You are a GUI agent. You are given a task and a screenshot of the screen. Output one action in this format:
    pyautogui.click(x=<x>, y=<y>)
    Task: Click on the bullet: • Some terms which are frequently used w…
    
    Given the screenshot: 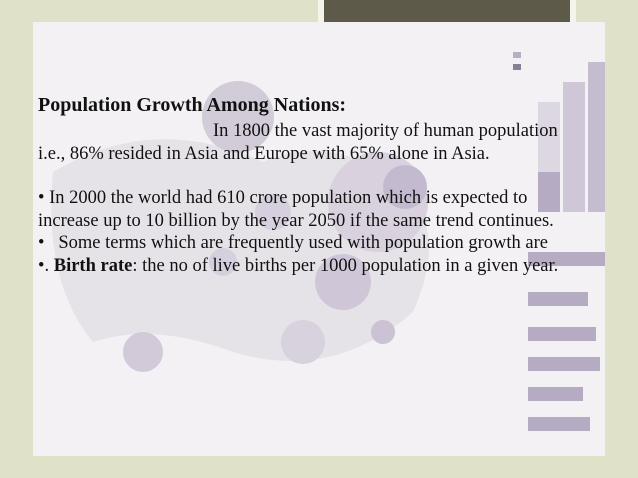 What is the action you would take?
    pyautogui.click(x=304, y=243)
    